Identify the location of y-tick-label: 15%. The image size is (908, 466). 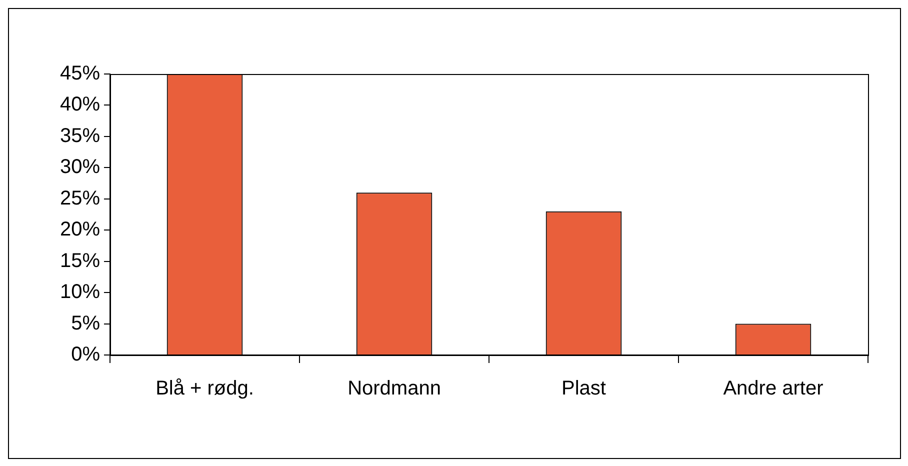
(80, 261).